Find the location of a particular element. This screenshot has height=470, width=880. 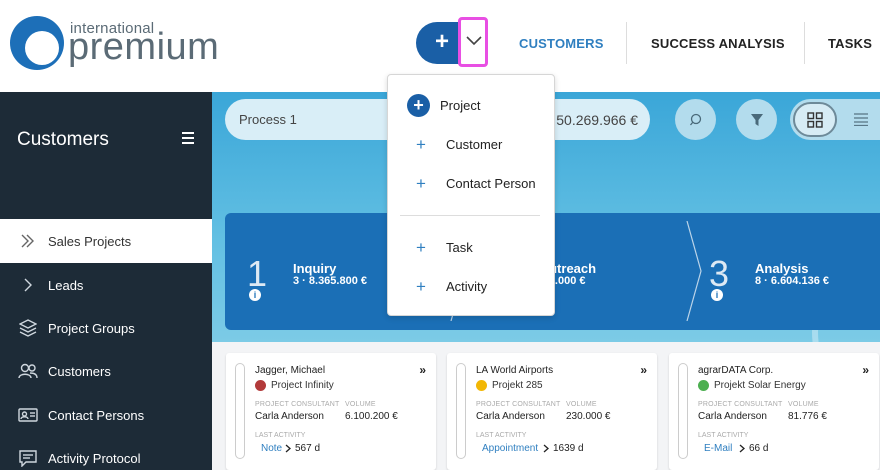

sidebar-item-label: Customers is located at coordinates (79, 371).